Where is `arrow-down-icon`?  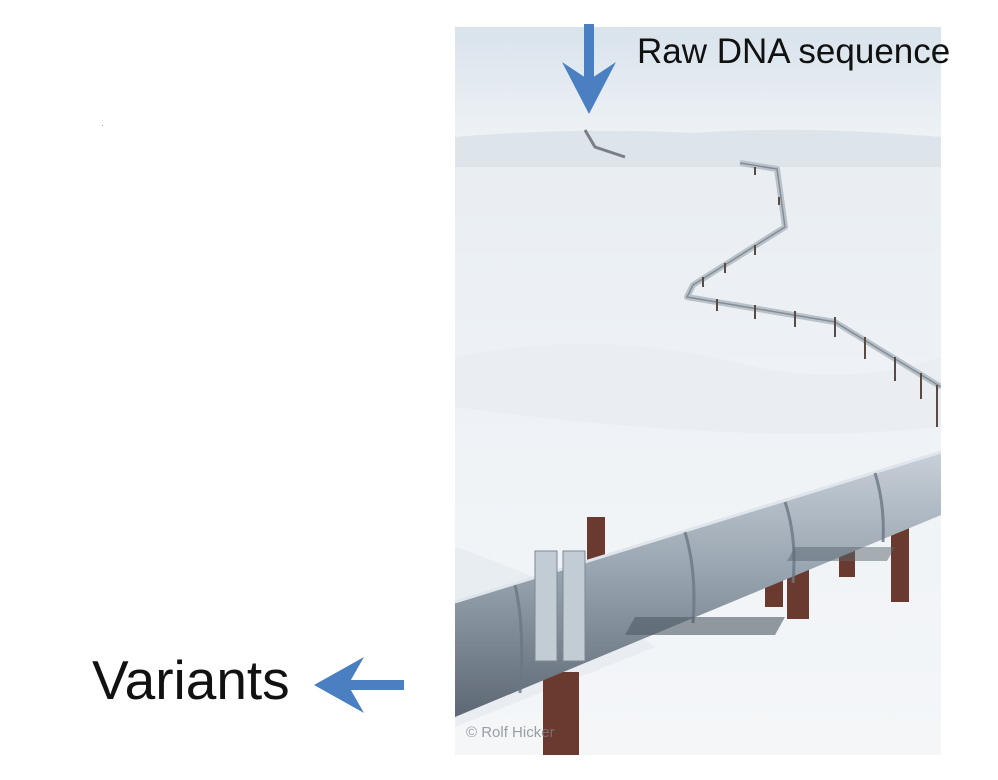
arrow-down-icon is located at coordinates (589, 72).